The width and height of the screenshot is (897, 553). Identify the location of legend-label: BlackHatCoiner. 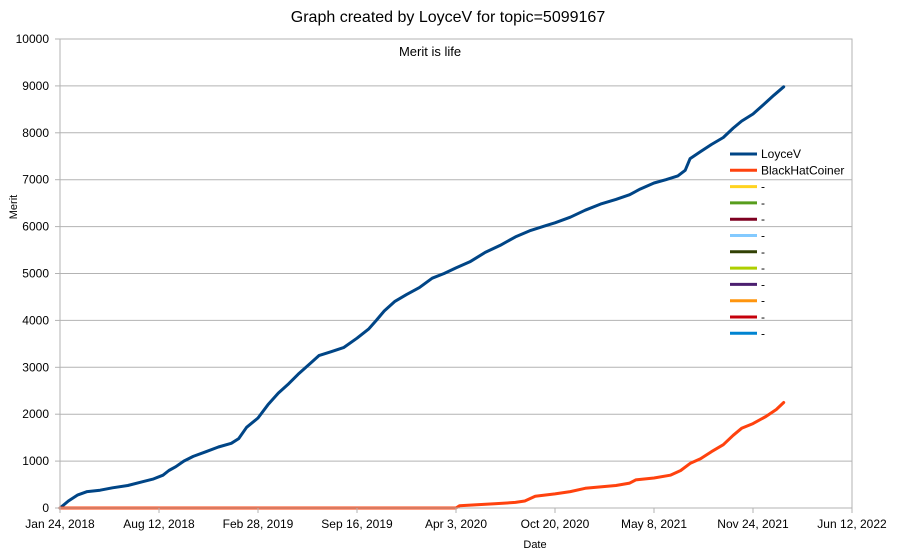
(802, 170).